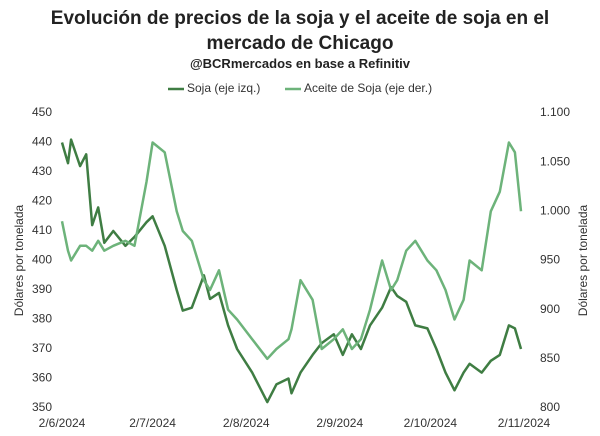  Describe the element at coordinates (42, 230) in the screenshot. I see `y-tick-label: 410` at that location.